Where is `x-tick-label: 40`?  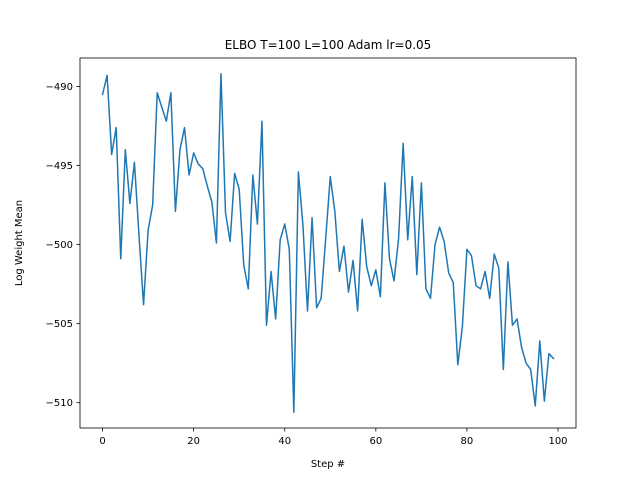
x-tick-label: 40 is located at coordinates (284, 441).